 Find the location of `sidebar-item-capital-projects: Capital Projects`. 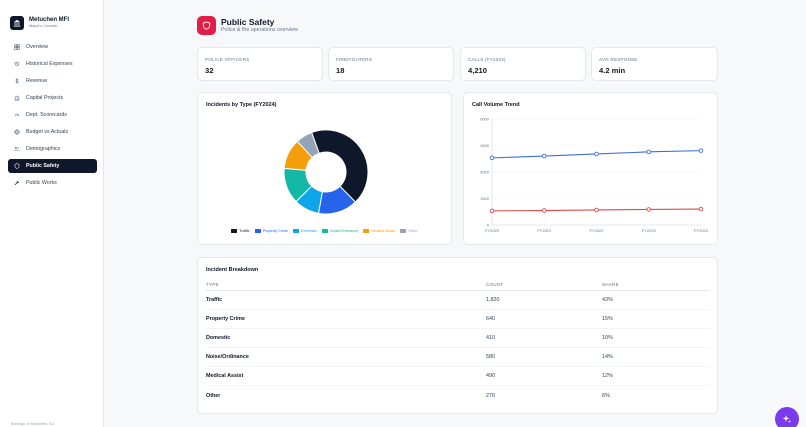

sidebar-item-capital-projects: Capital Projects is located at coordinates (52, 98).